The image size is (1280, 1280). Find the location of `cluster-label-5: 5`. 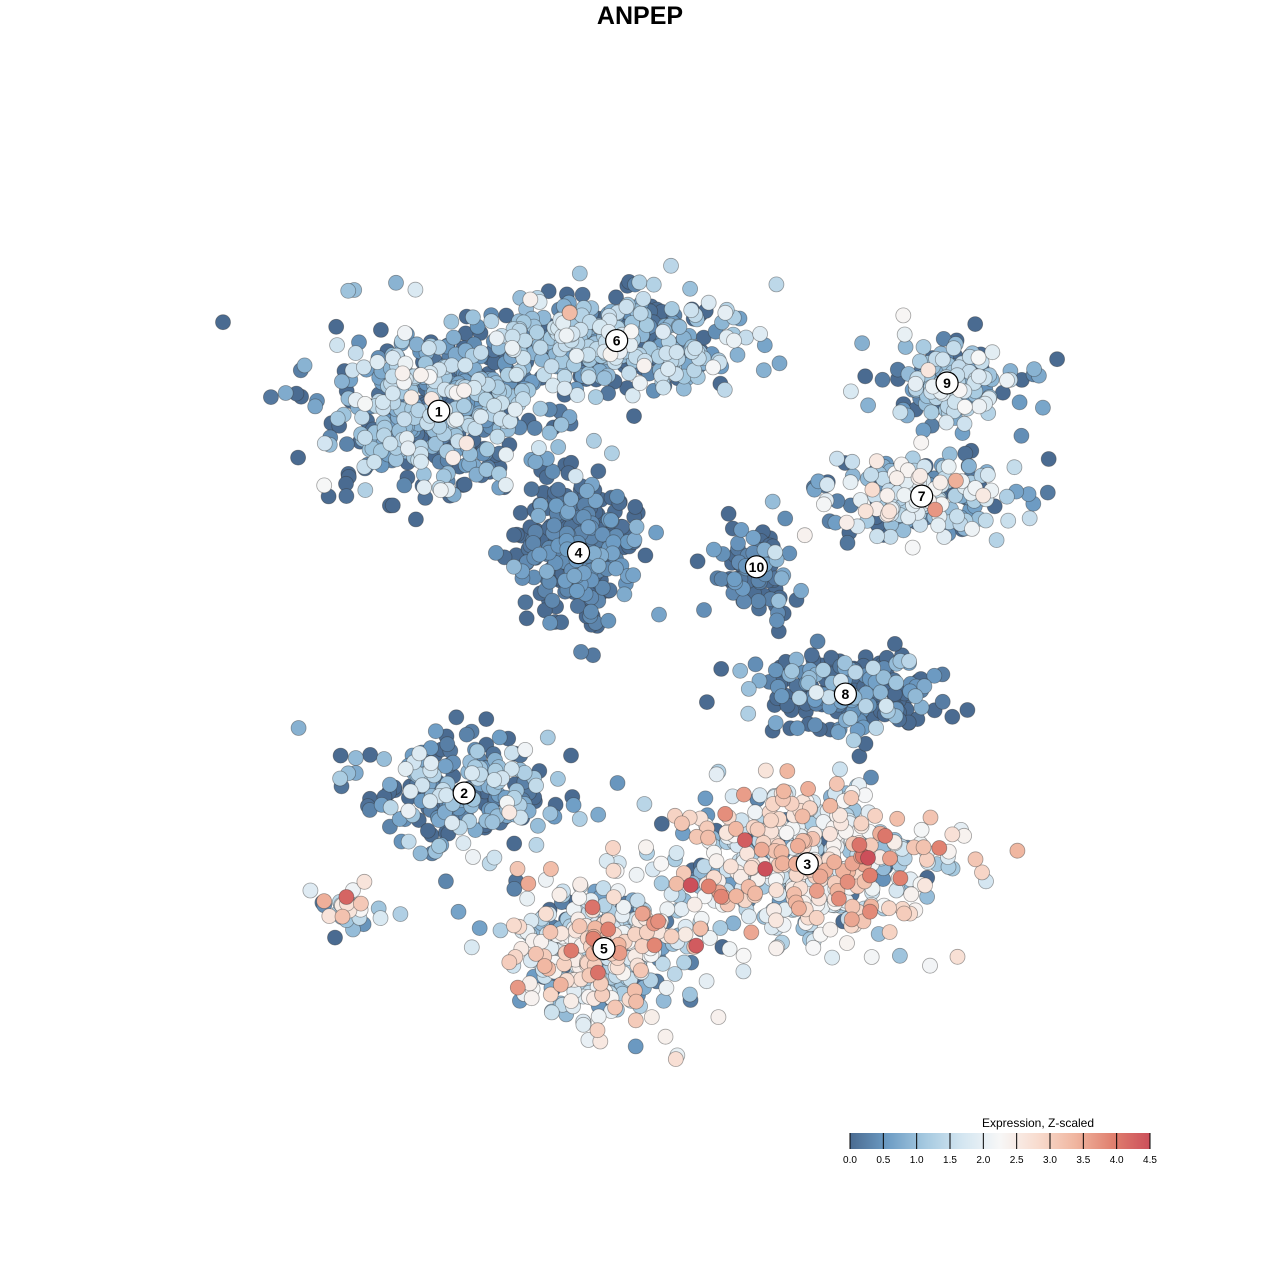

cluster-label-5: 5 is located at coordinates (604, 948).